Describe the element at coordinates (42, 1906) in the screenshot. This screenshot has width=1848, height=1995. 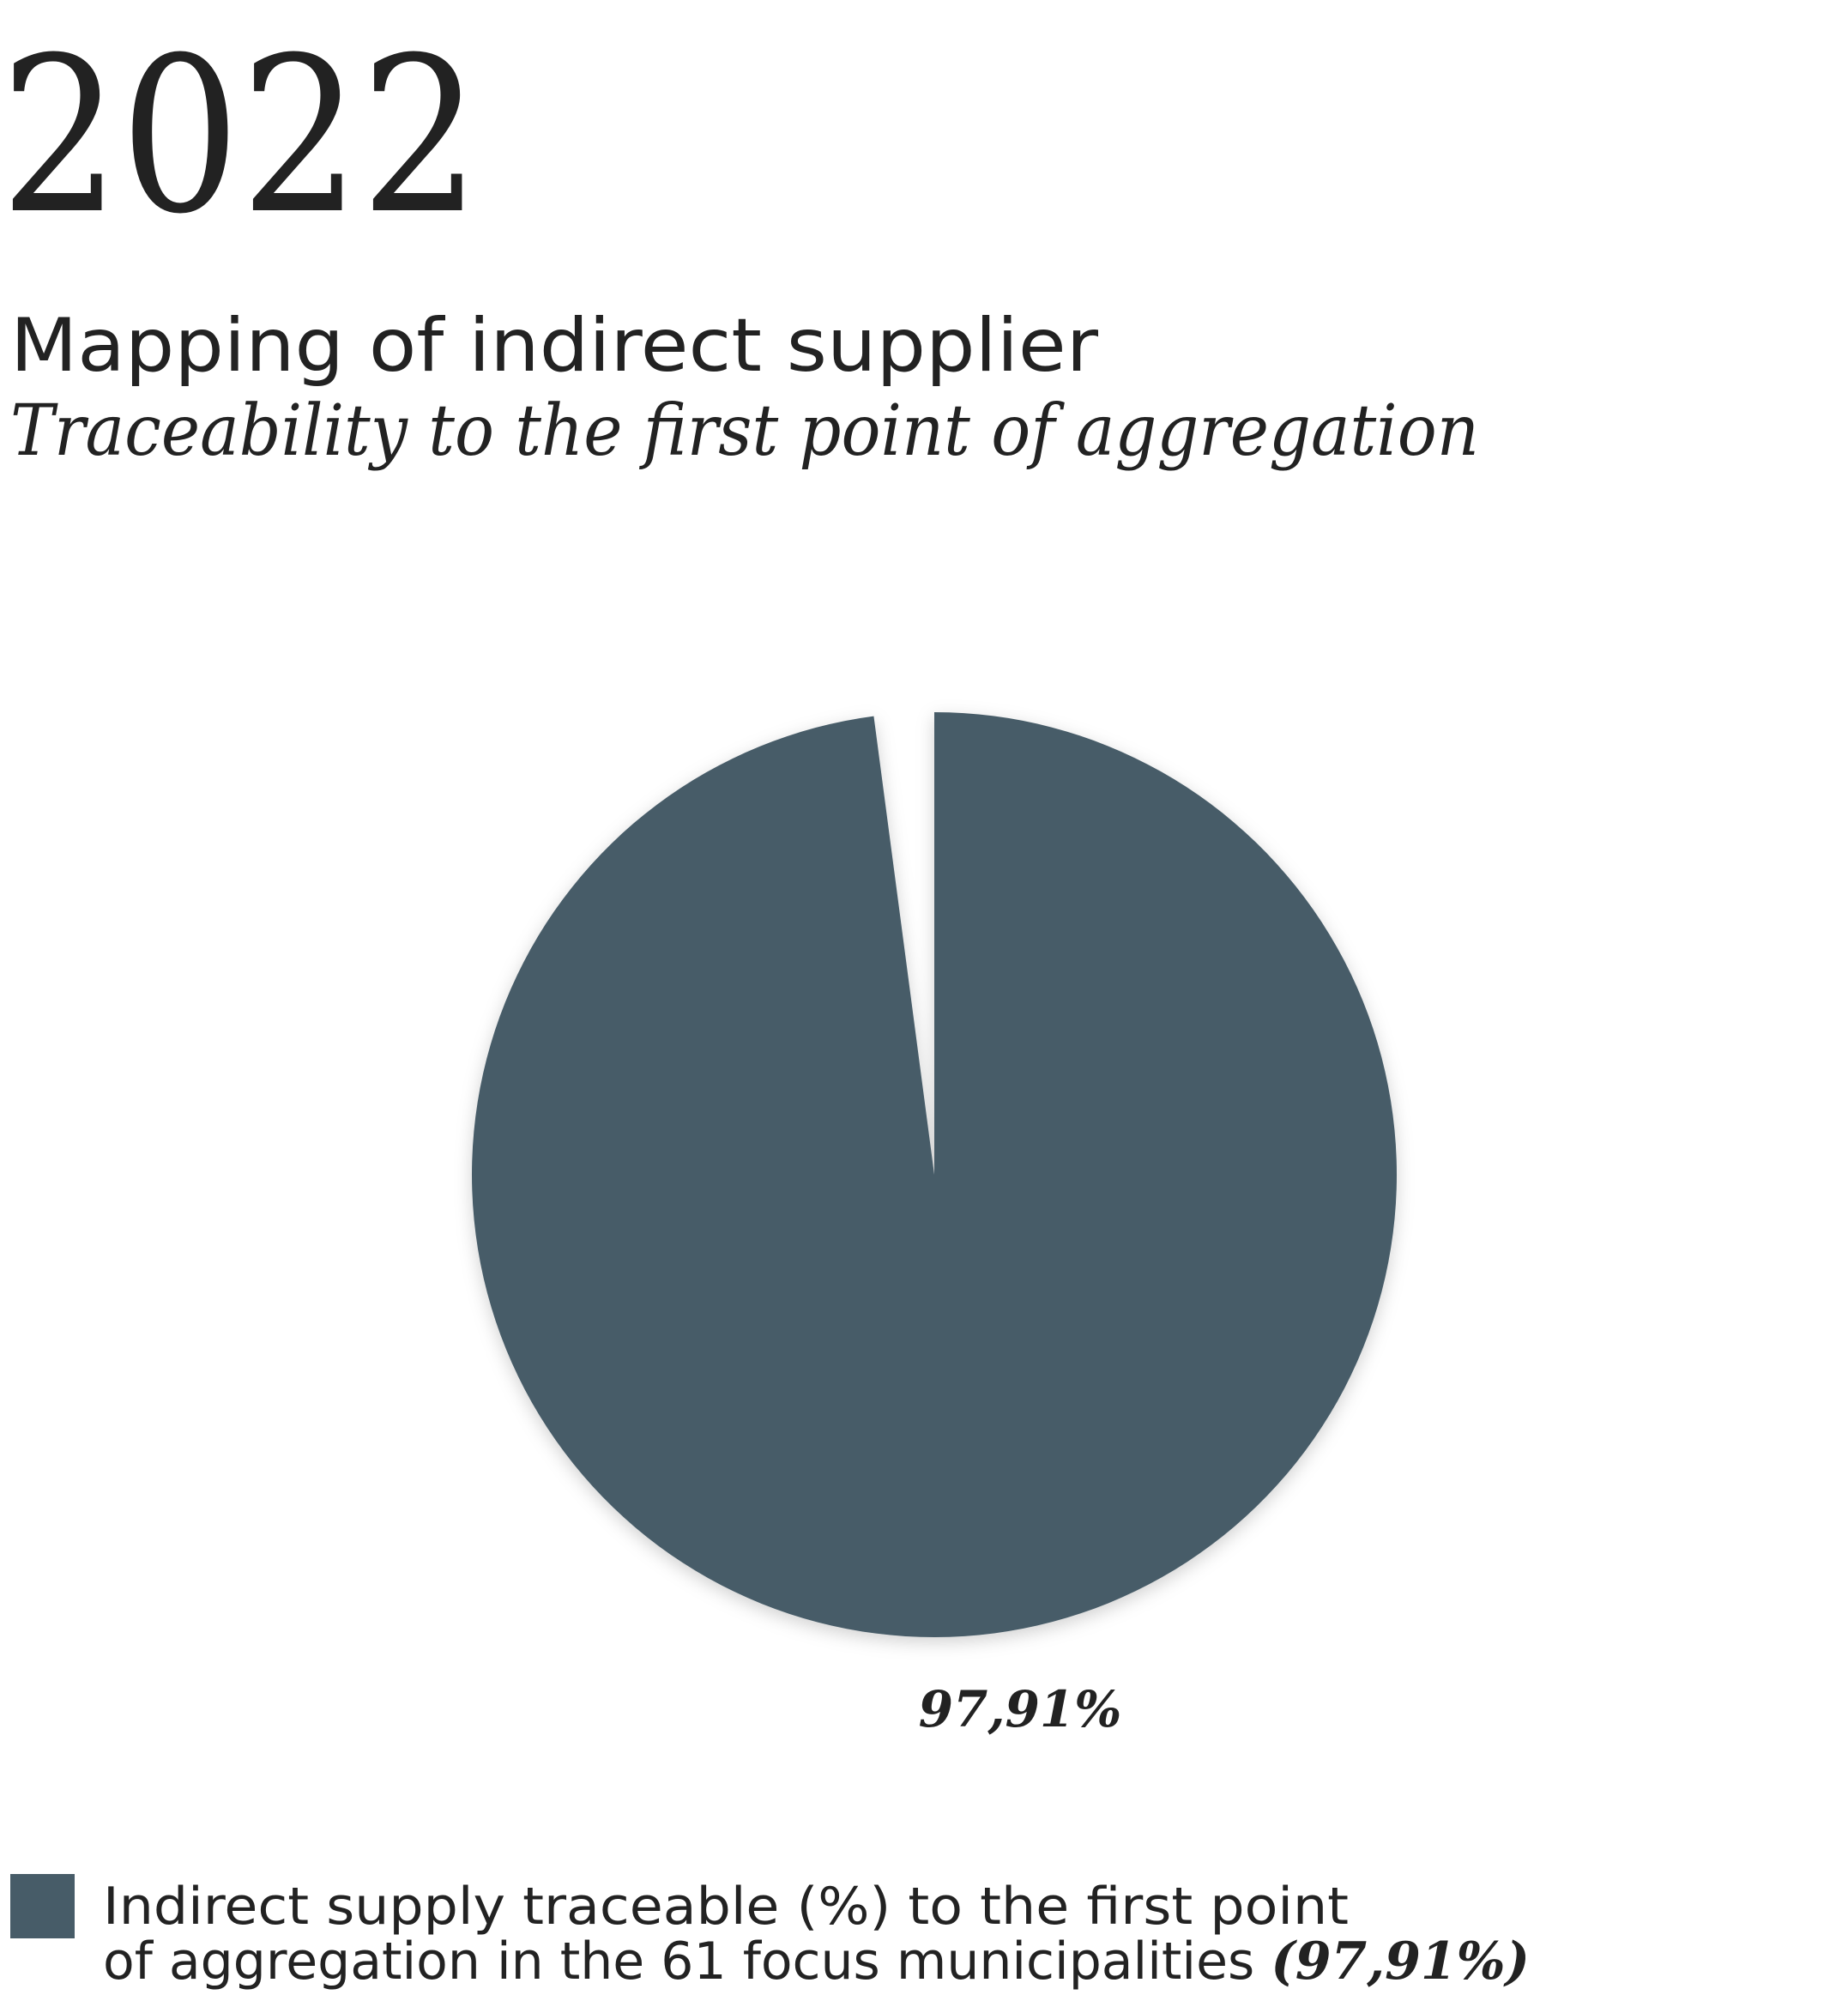
I see `legend-swatch` at that location.